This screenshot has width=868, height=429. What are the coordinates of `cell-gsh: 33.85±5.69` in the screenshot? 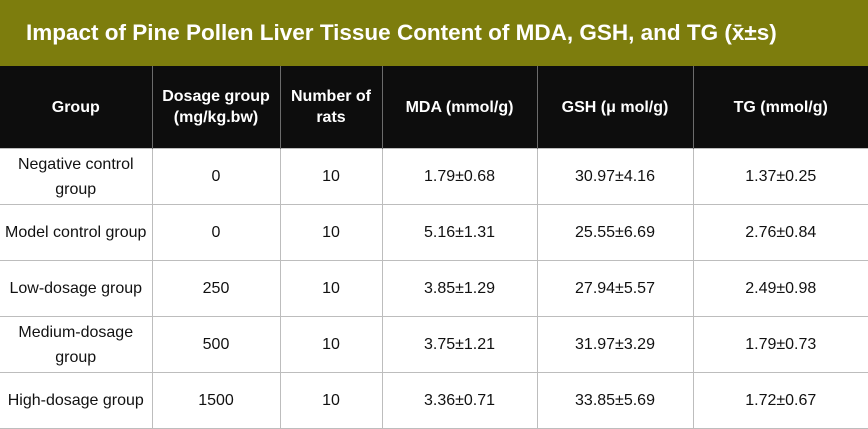 It's located at (615, 400).